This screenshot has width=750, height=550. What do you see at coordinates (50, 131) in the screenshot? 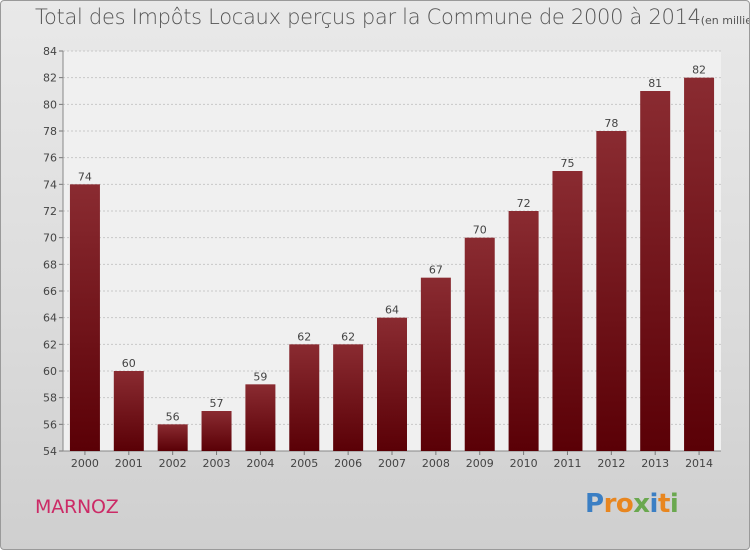
I see `y-tick-label: 78` at bounding box center [50, 131].